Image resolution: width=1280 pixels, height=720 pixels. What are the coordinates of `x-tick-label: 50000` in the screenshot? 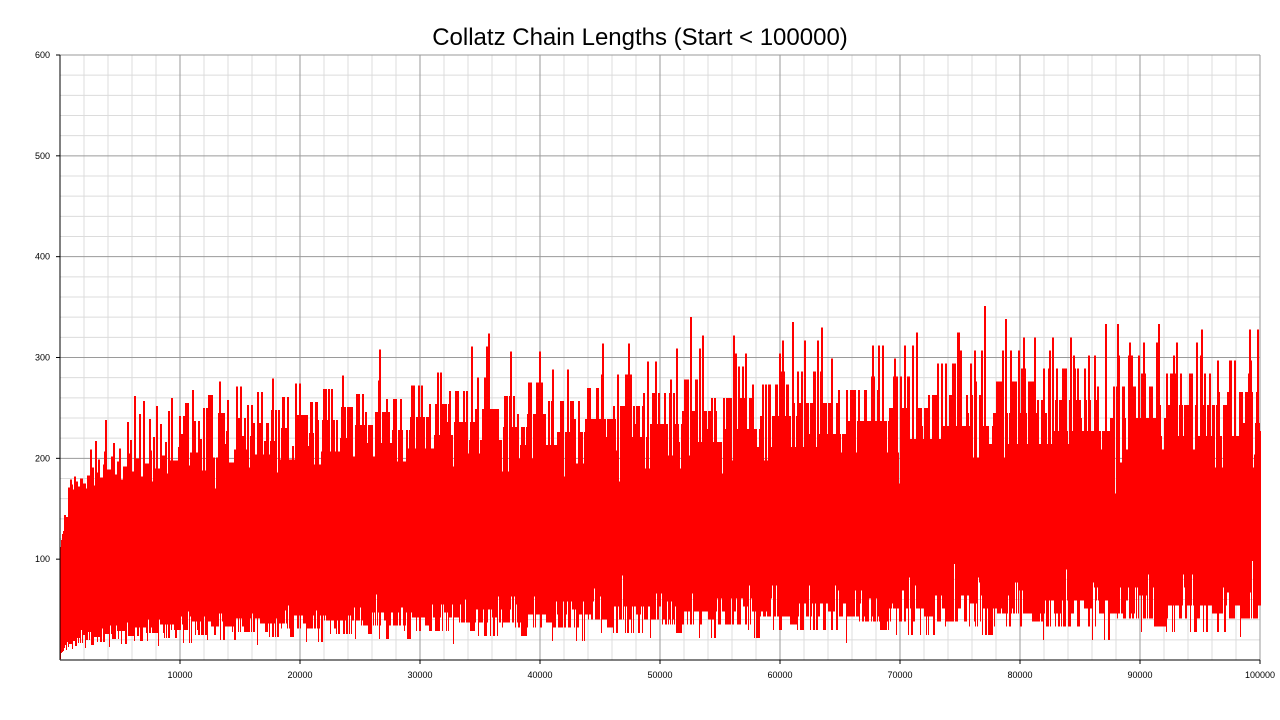 It's located at (659, 675).